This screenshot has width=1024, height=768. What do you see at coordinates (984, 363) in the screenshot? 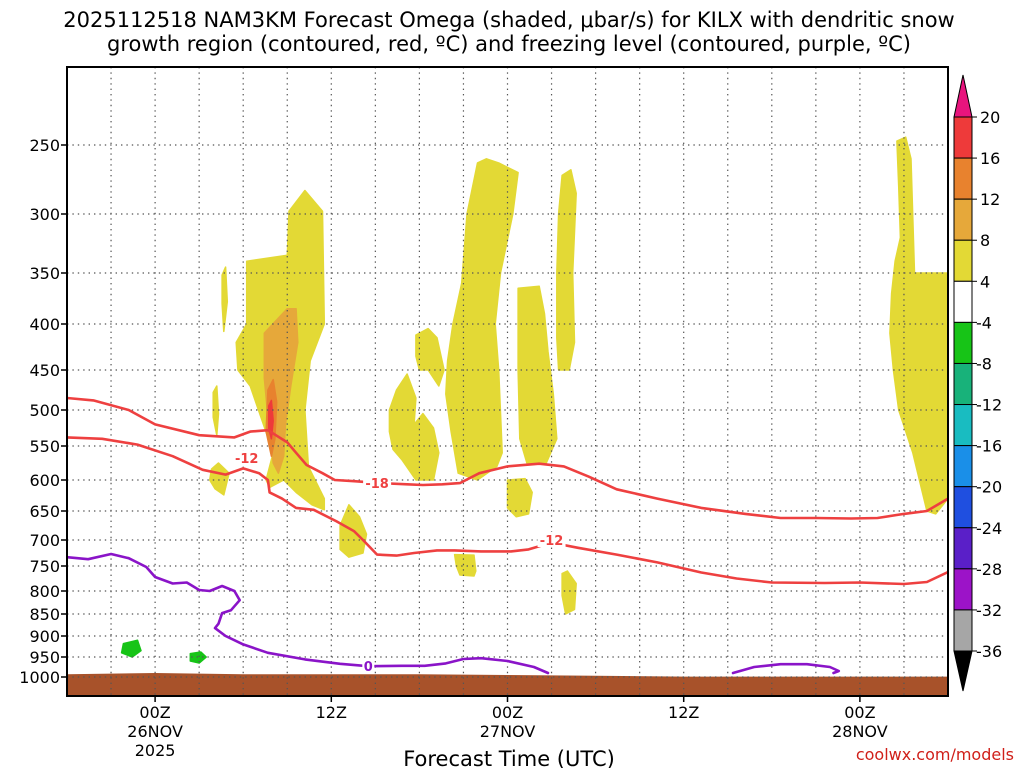
I see `colorbar-label: -8` at bounding box center [984, 363].